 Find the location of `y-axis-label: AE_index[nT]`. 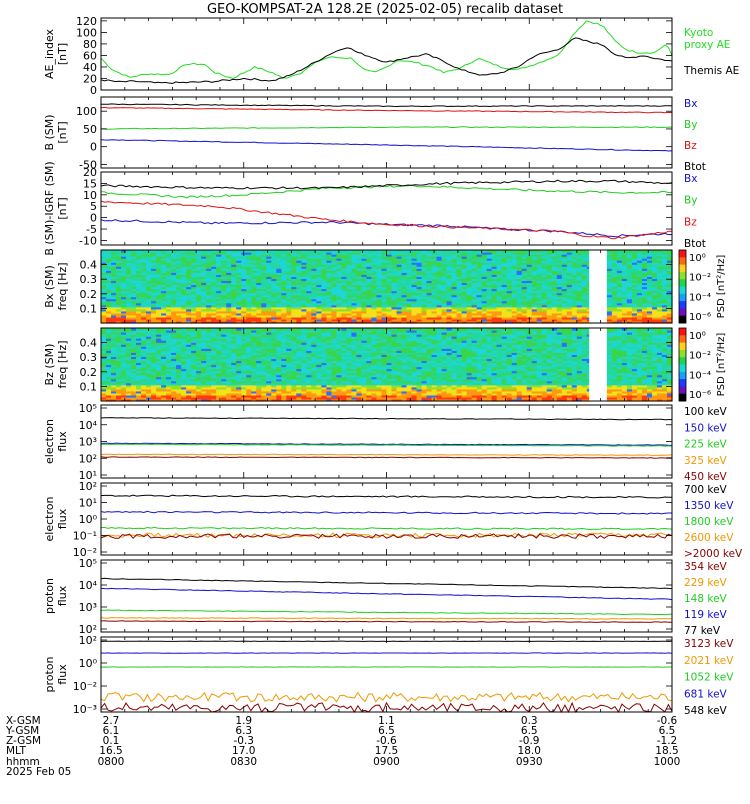

y-axis-label: AE_index[nT] is located at coordinates (56, 53).